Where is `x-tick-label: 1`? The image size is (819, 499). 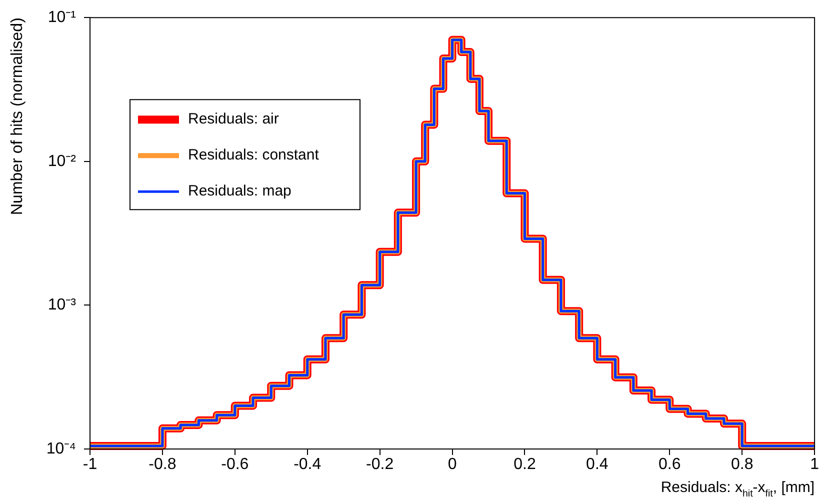 x-tick-label: 1 is located at coordinates (814, 465).